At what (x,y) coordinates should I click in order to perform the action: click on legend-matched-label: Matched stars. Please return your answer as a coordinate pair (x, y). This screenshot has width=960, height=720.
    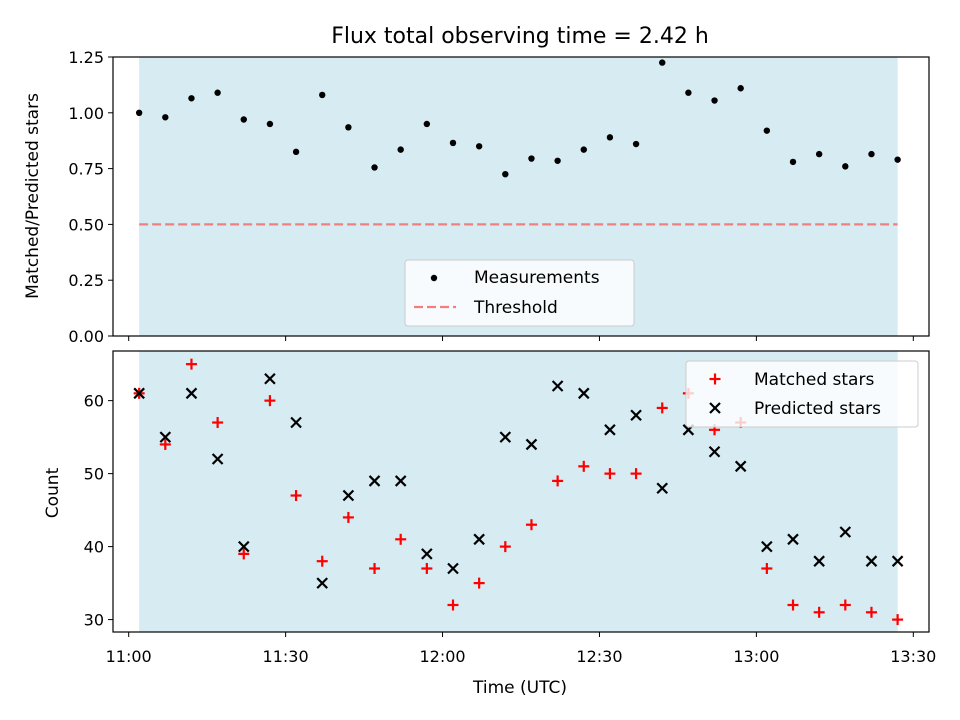
    Looking at the image, I should click on (814, 380).